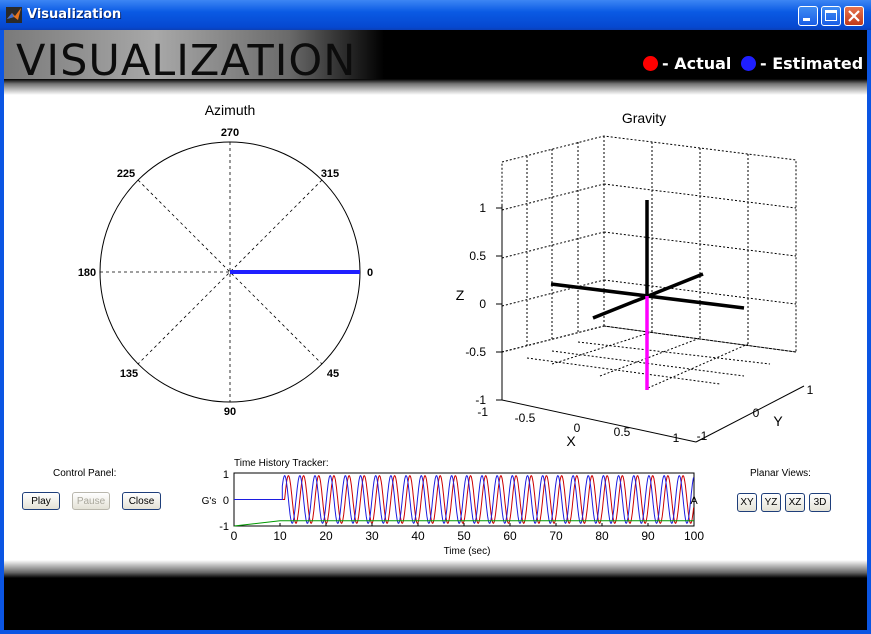 The image size is (871, 634). I want to click on gravity-x-tick-0: 0, so click(577, 428).